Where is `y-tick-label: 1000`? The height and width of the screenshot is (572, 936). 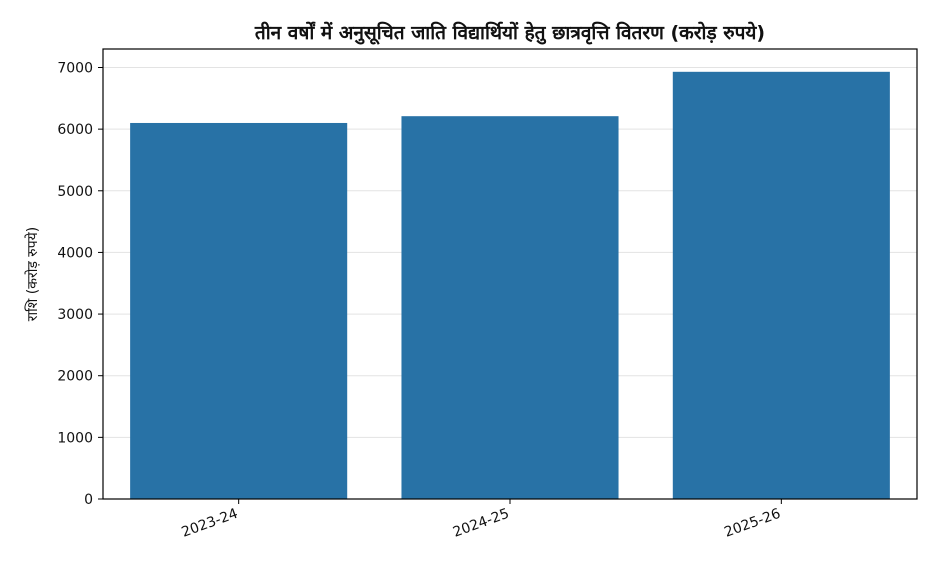 y-tick-label: 1000 is located at coordinates (75, 438).